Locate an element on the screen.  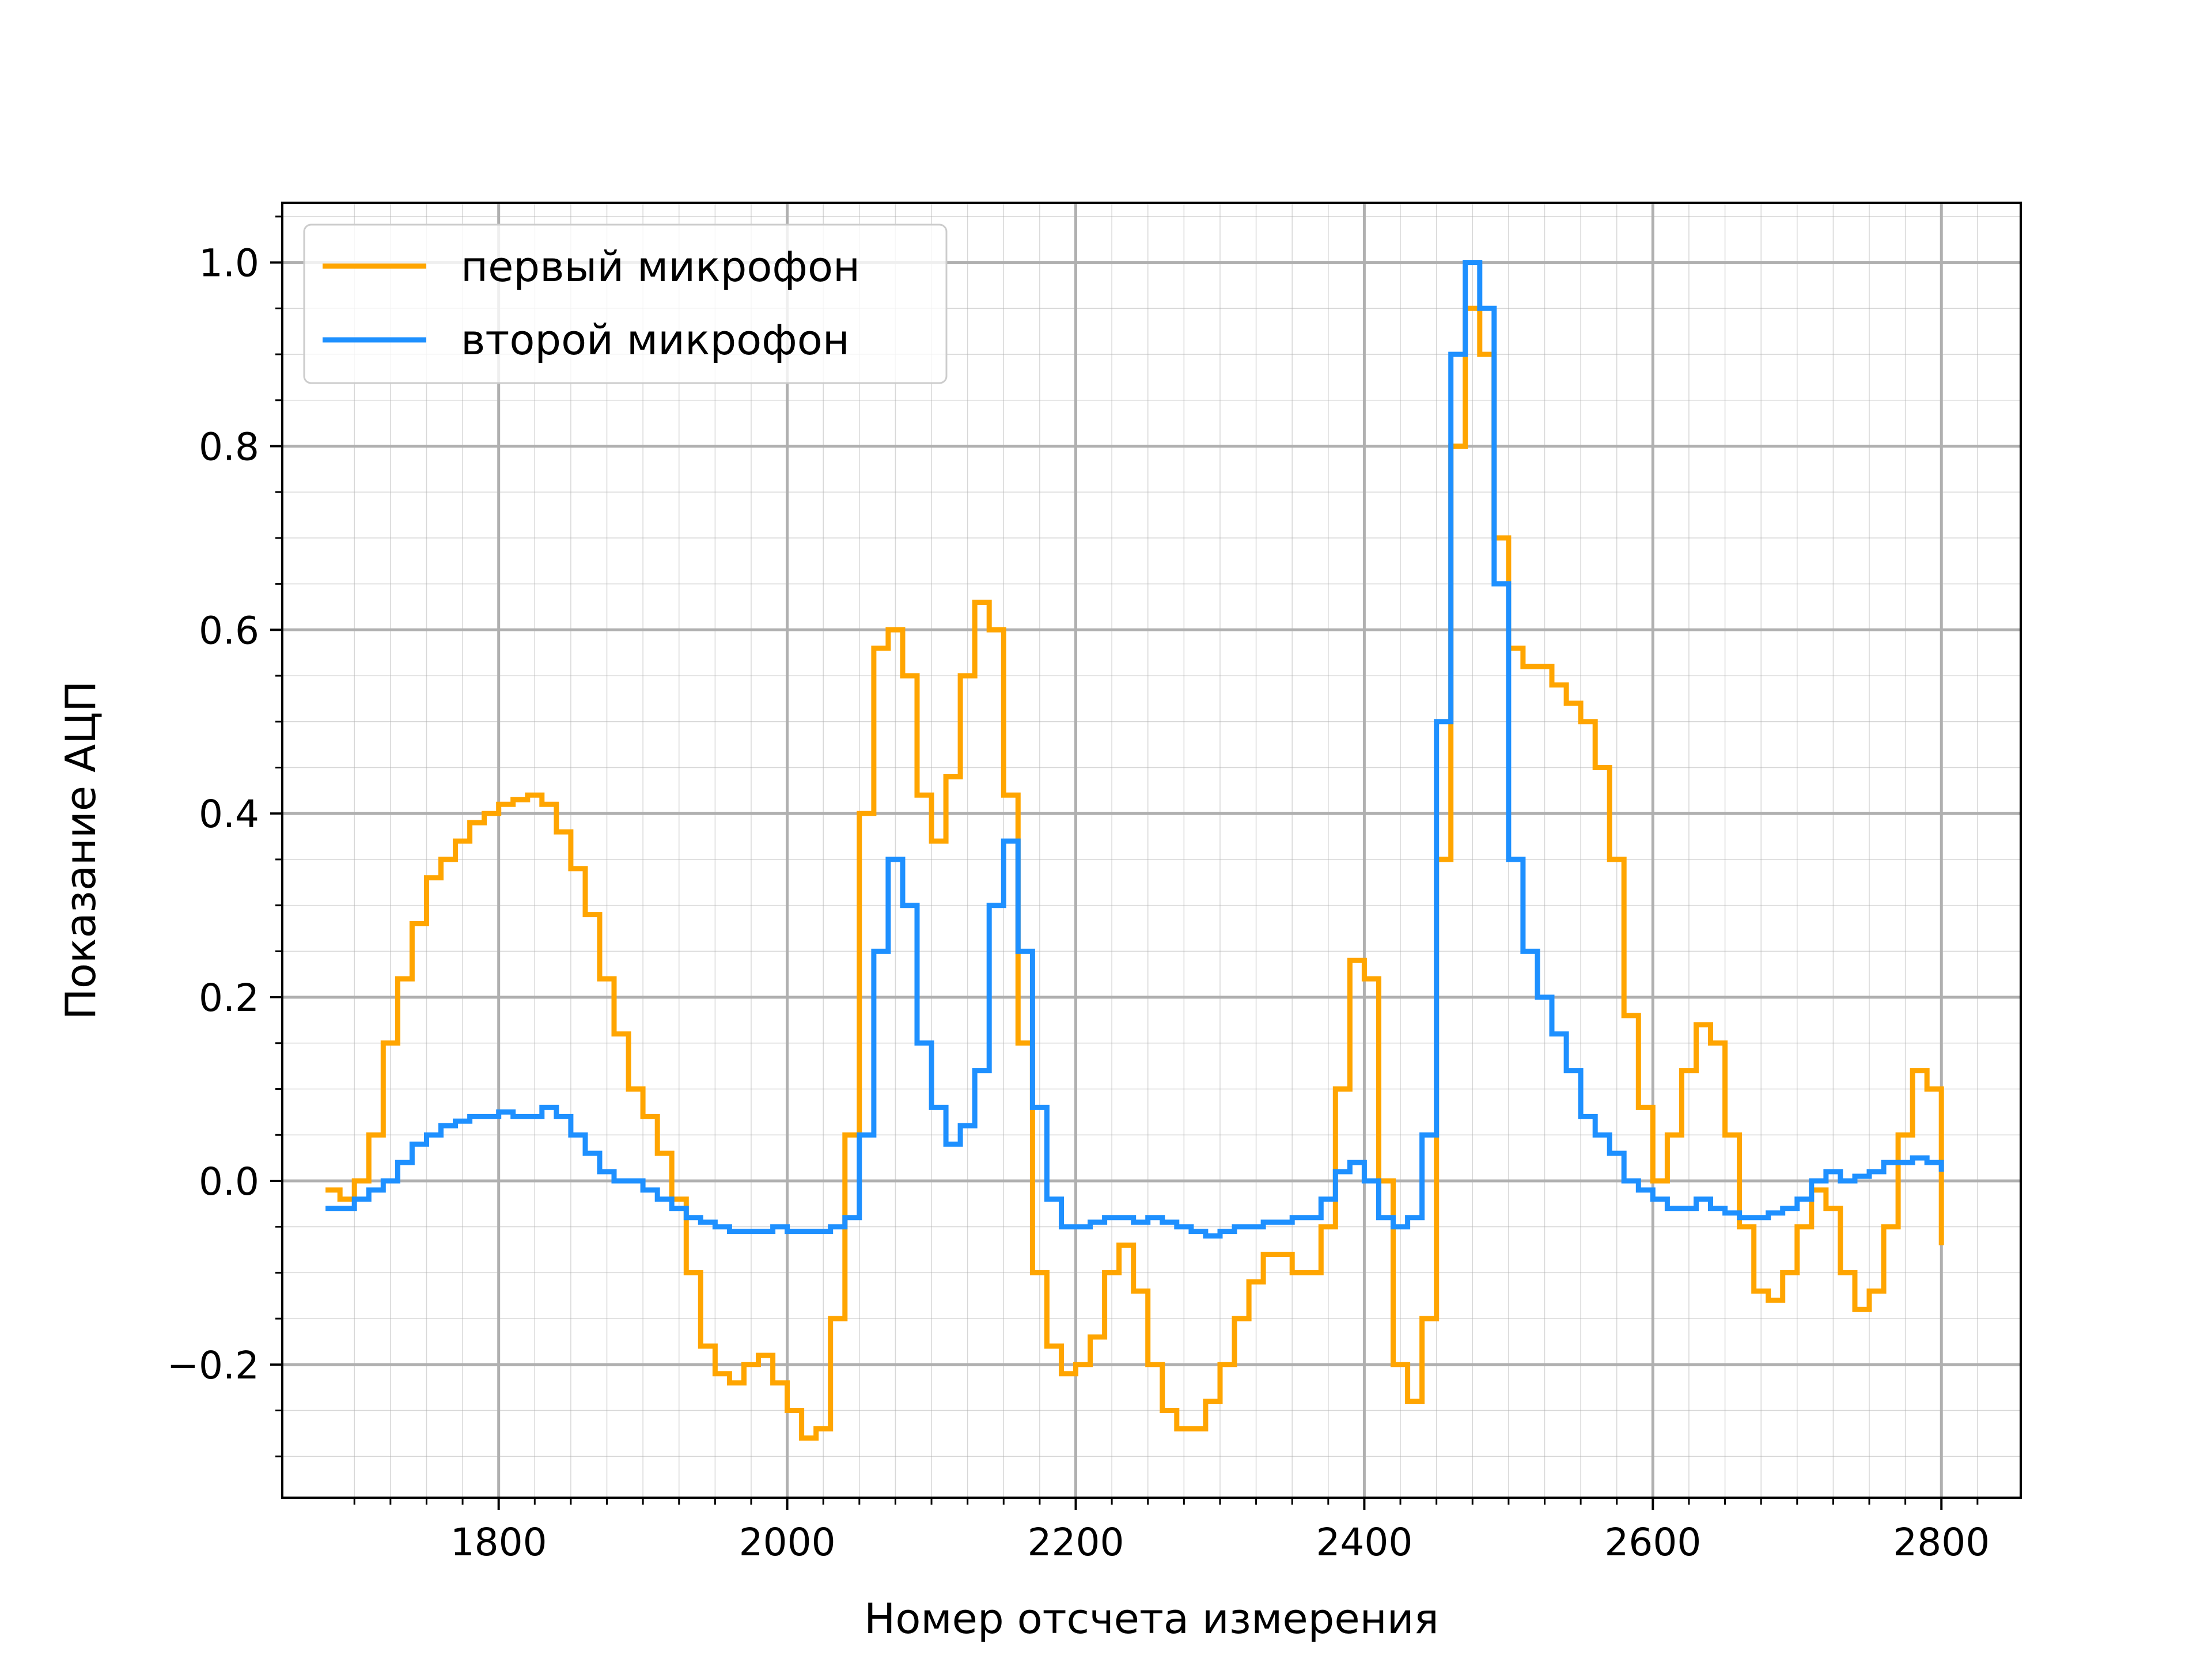
x-tick-label: 2400 is located at coordinates (1364, 1542).